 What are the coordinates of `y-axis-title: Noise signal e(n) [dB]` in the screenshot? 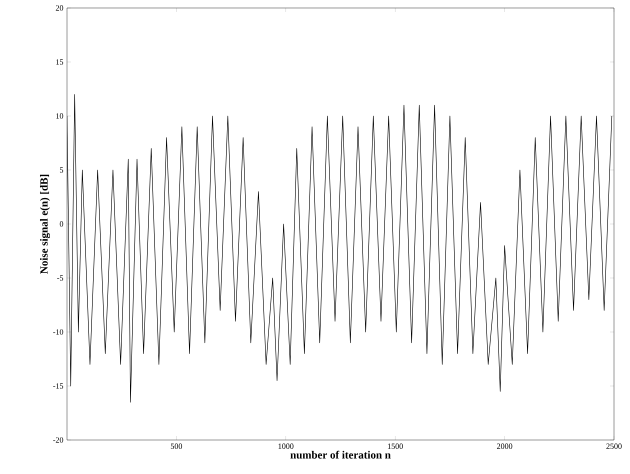 It's located at (45, 224).